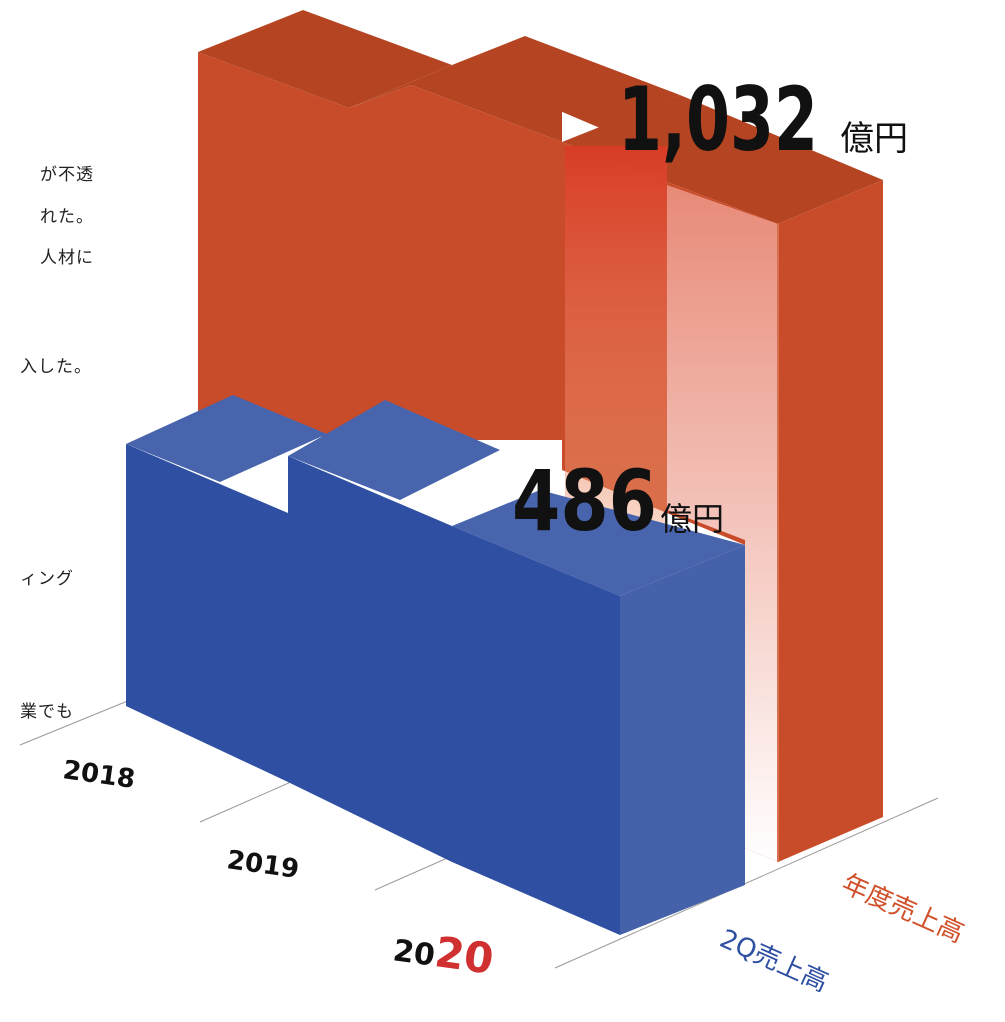 This screenshot has height=1022, width=1005. I want to click on tick-label-2018: 2018, so click(99, 775).